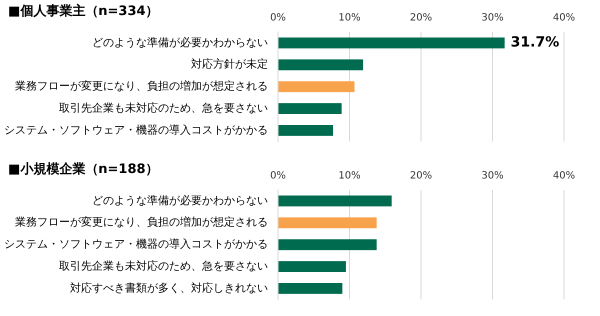  Describe the element at coordinates (83, 169) in the screenshot. I see `text: ■小規模企業（n=188）` at that location.